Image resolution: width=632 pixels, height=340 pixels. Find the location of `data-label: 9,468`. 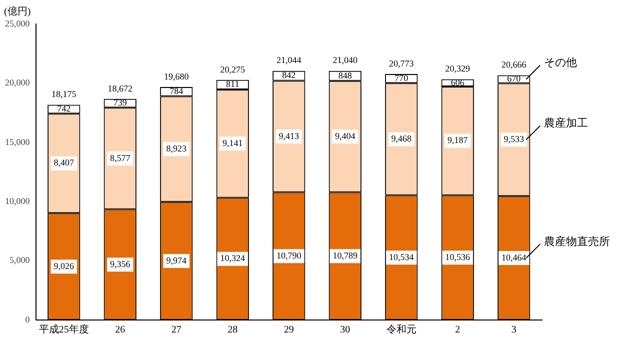

data-label: 9,468 is located at coordinates (401, 139).